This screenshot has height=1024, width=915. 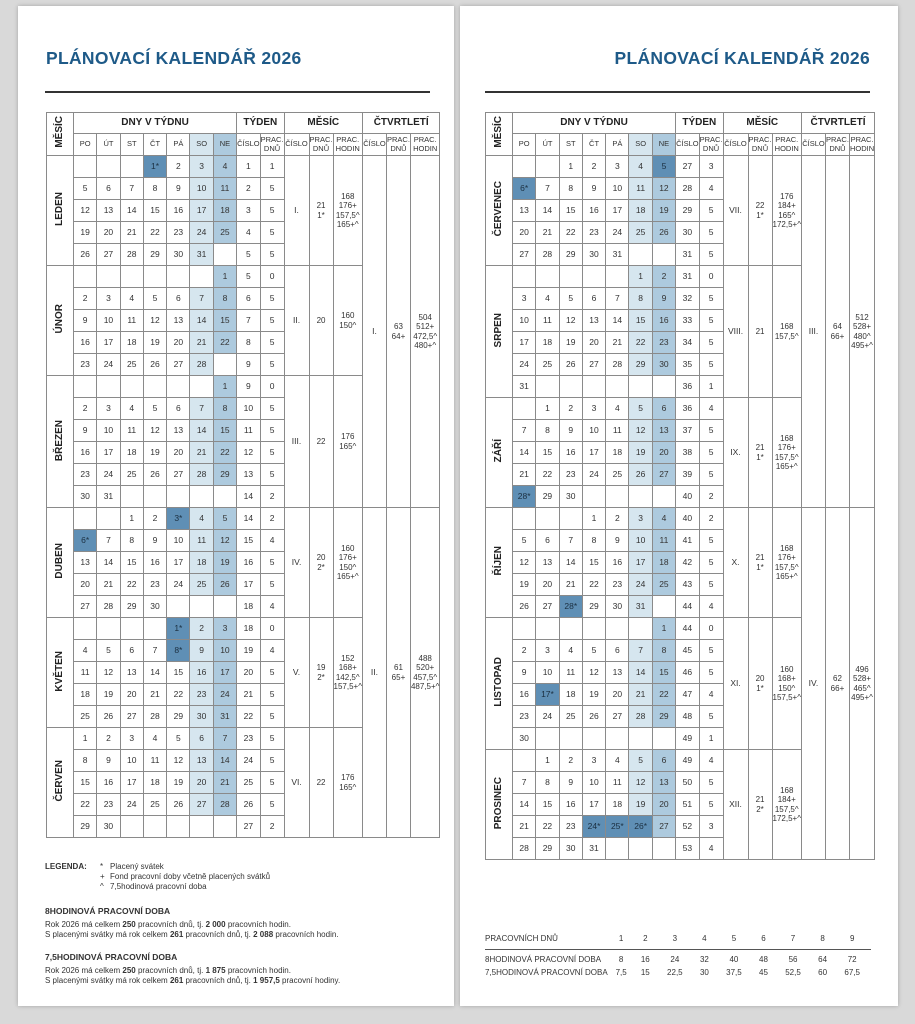 What do you see at coordinates (248, 232) in the screenshot?
I see `week-number: 4` at bounding box center [248, 232].